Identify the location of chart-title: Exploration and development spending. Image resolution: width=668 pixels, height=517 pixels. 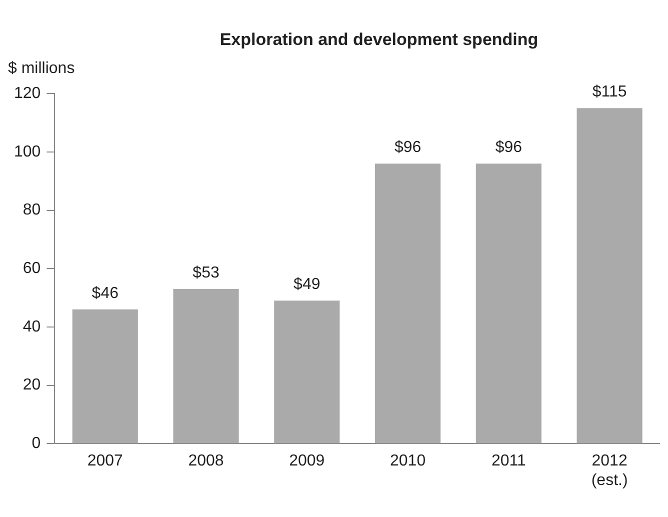
(379, 40).